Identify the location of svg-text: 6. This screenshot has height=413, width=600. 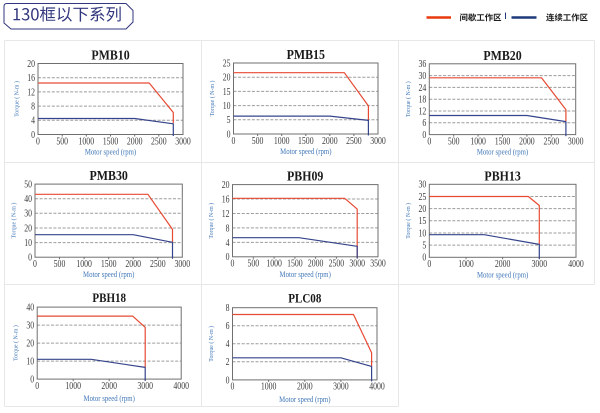
(228, 325).